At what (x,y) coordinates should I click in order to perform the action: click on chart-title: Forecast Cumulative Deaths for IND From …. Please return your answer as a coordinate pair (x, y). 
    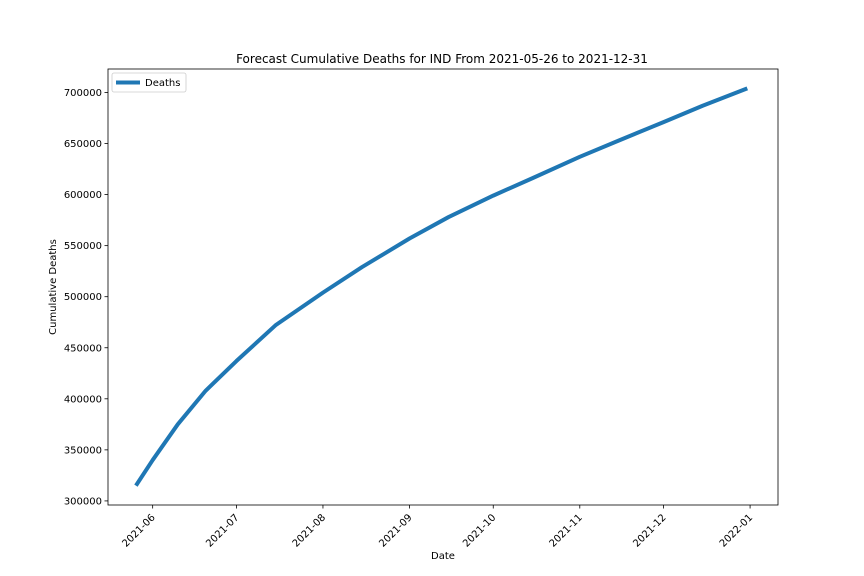
    Looking at the image, I should click on (442, 59).